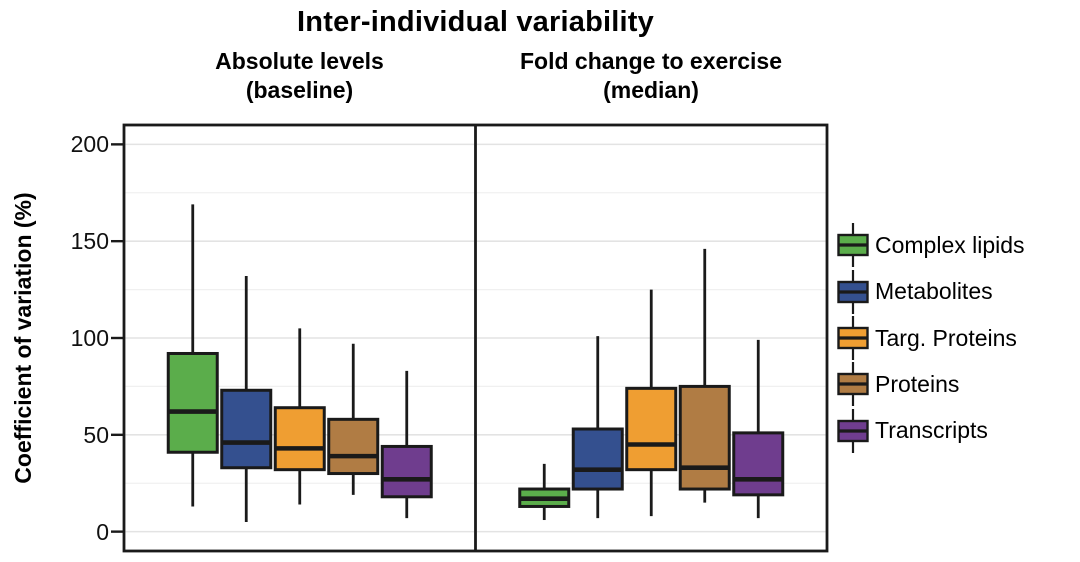  Describe the element at coordinates (246, 429) in the screenshot. I see `box-metabolites-facet0` at that location.